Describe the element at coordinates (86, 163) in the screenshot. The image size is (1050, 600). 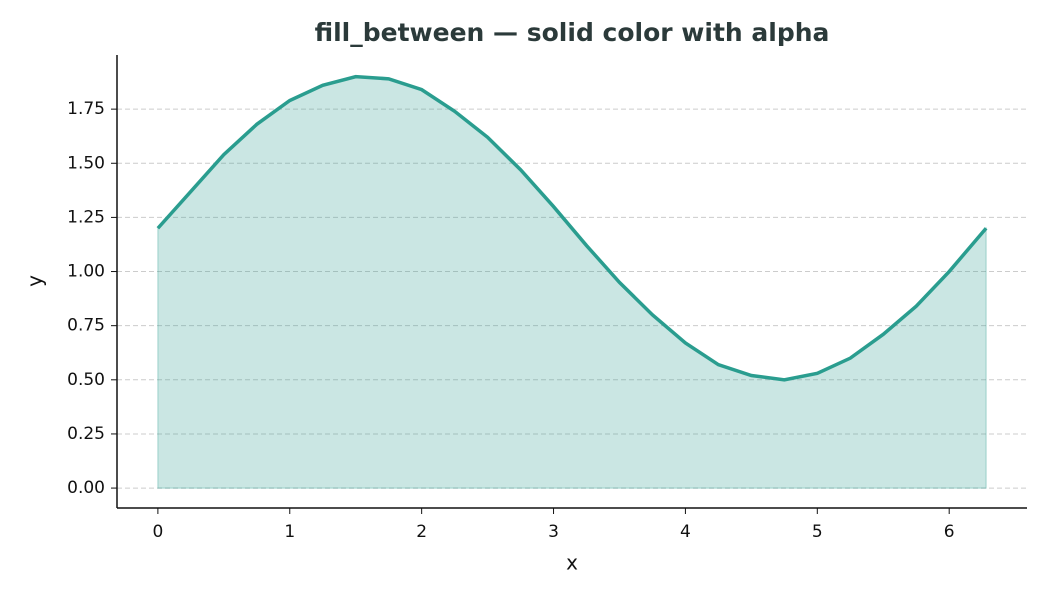
I see `y-tick-label: 1.50` at that location.